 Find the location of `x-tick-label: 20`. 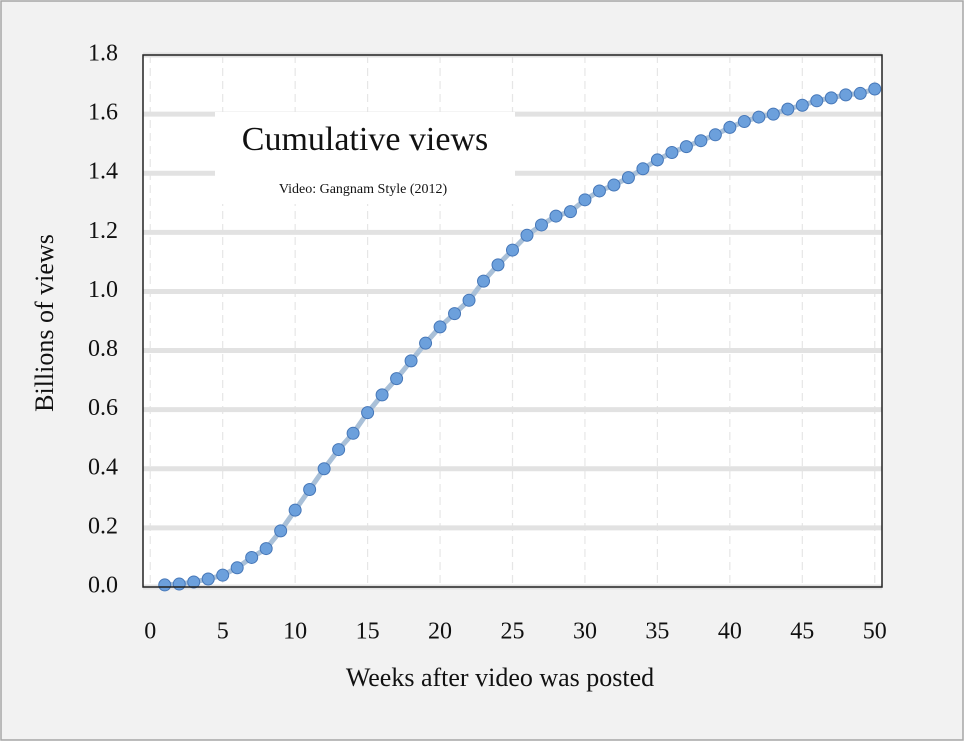

x-tick-label: 20 is located at coordinates (440, 632).